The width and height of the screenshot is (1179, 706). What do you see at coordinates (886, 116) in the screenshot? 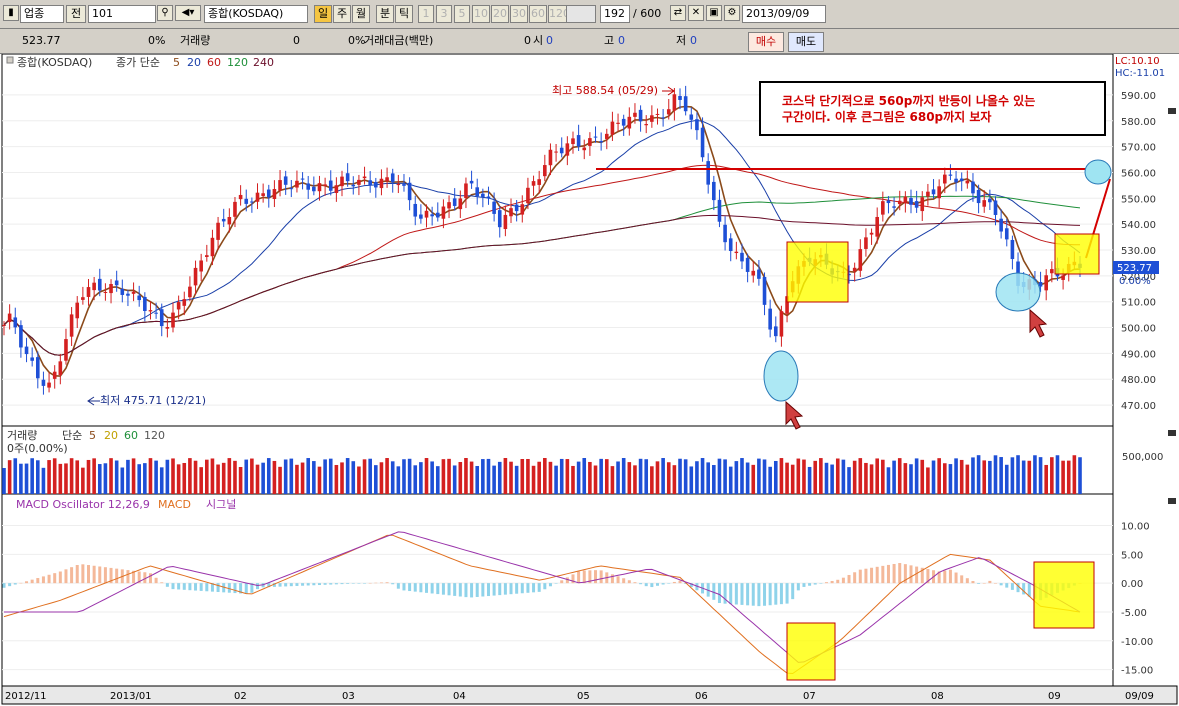
I see `comment-line-2: 구간이다. 이후 큰그림은 680p까지 보자` at bounding box center [886, 116].